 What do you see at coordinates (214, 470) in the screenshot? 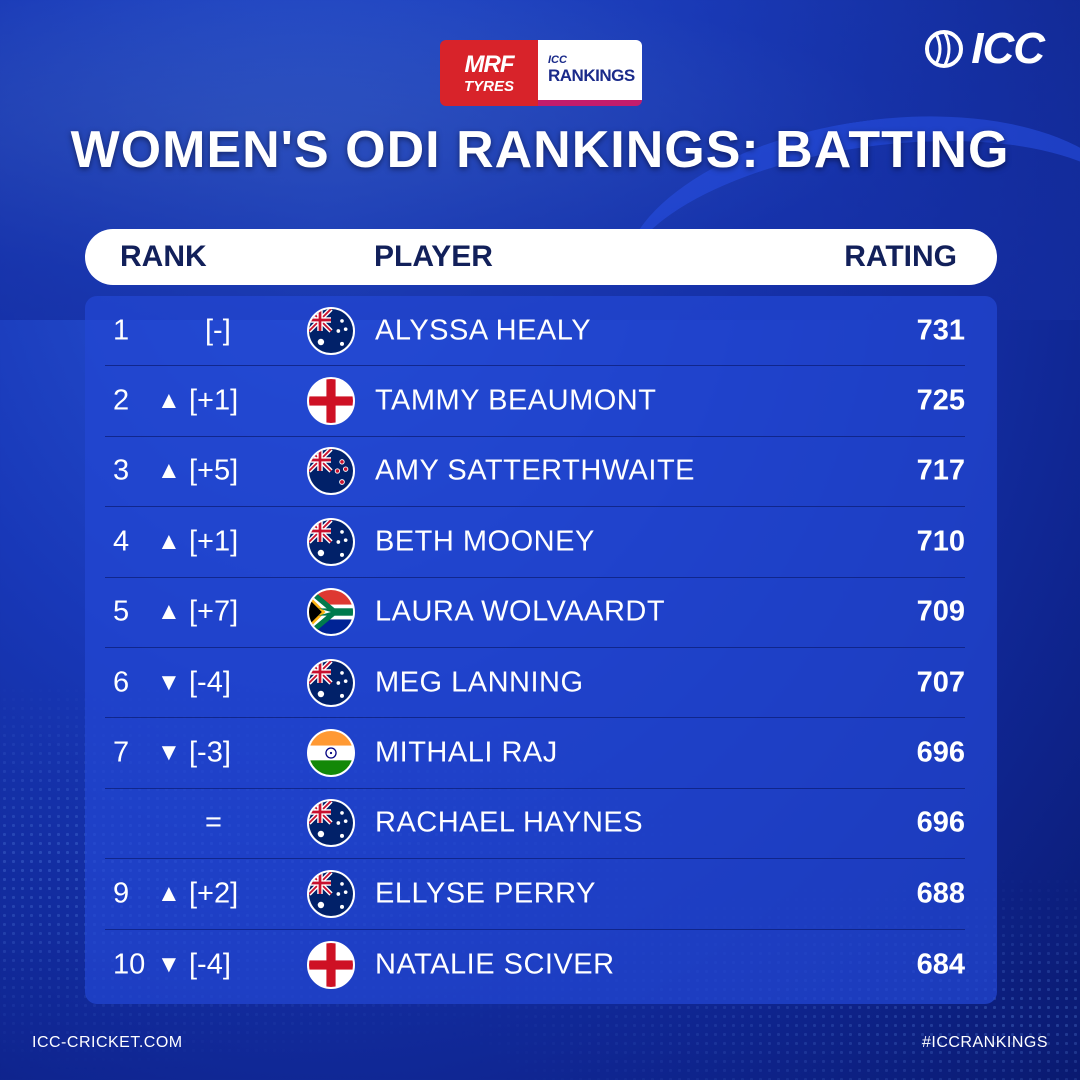
I see `rank-change: [+5]` at bounding box center [214, 470].